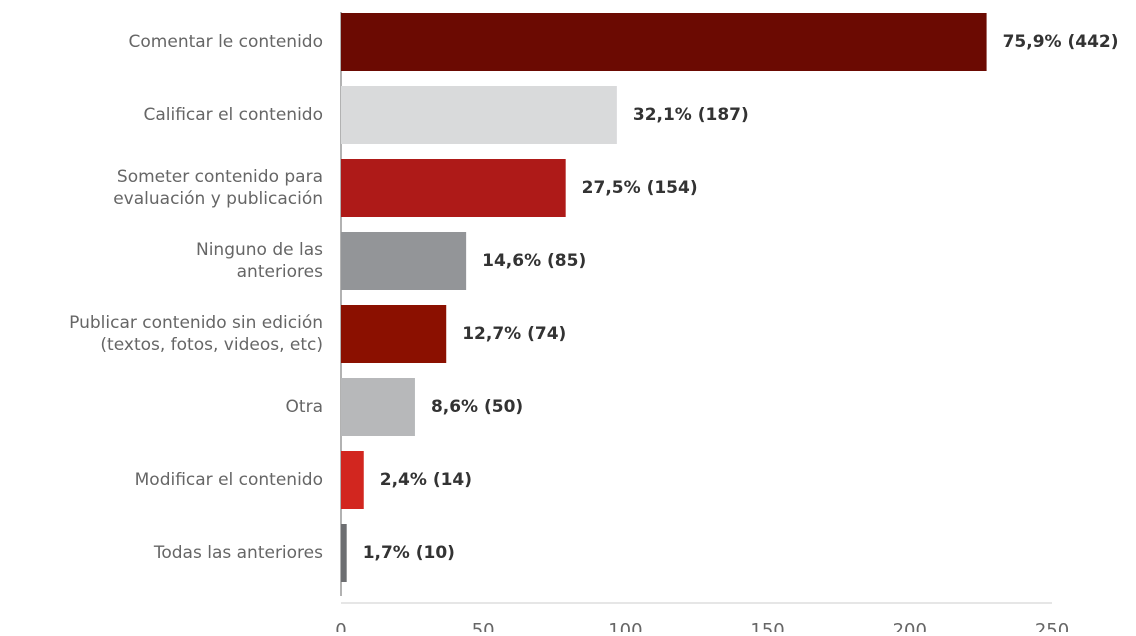  Describe the element at coordinates (910, 626) in the screenshot. I see `x-tick-label-200: 200` at that location.